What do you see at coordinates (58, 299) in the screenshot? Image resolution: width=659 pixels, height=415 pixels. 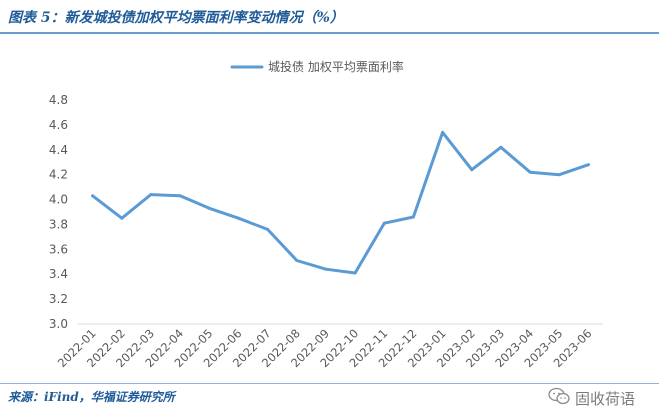 I see `y-tick-label: 3.2` at bounding box center [58, 299].